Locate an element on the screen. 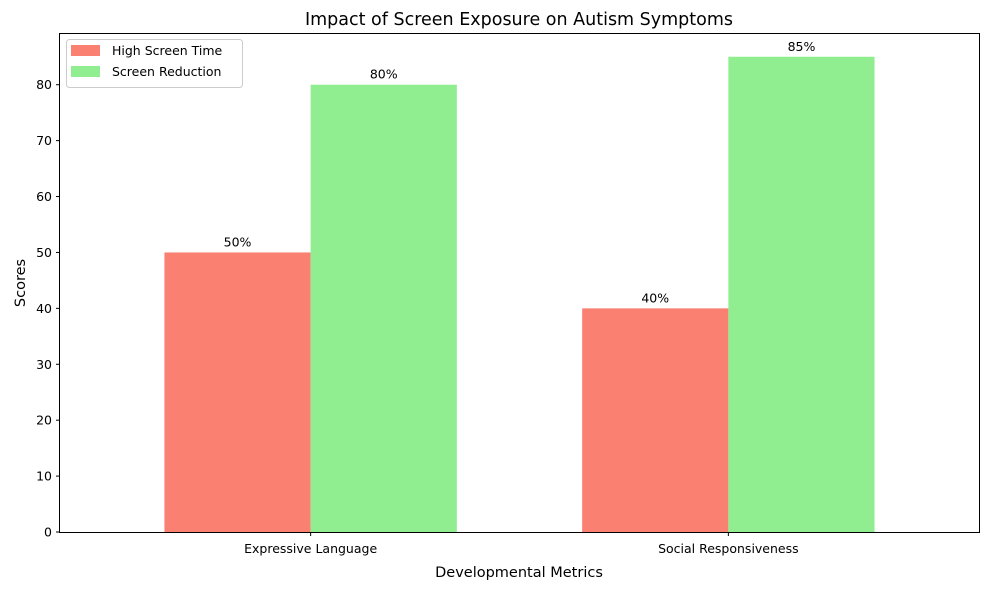  x-axis: Expressive Language Social Responsiveness is located at coordinates (521, 544).